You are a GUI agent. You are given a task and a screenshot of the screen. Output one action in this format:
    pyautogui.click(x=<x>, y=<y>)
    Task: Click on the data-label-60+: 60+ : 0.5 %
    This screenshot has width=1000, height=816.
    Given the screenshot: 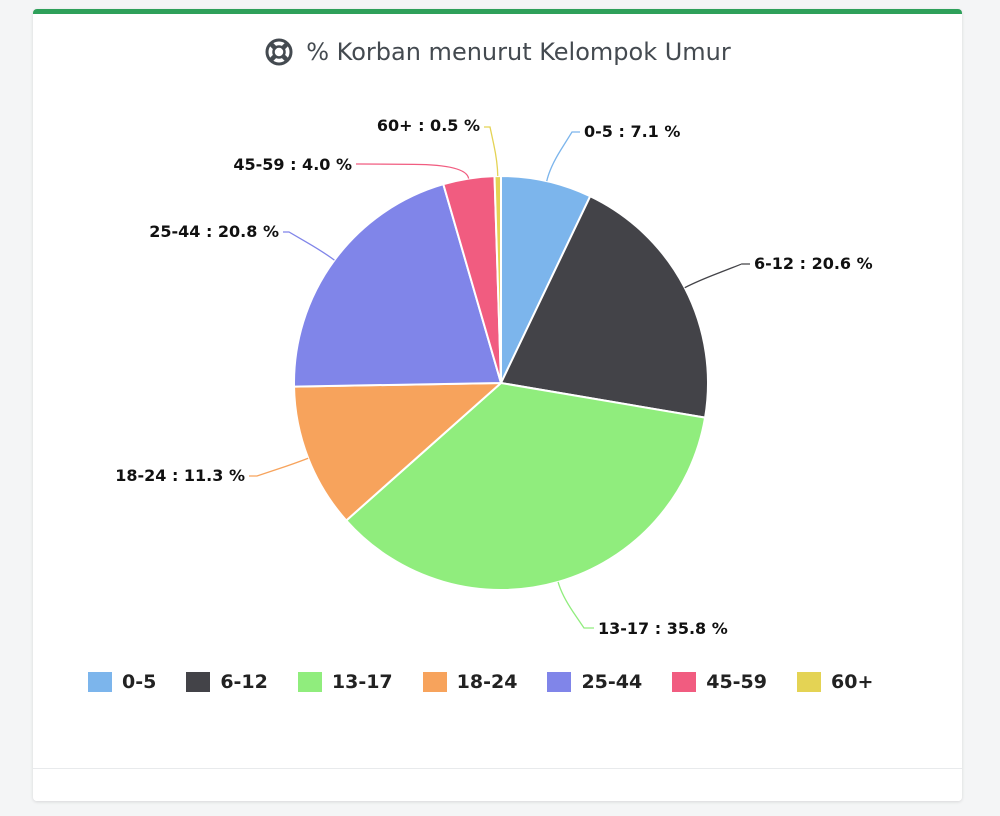 What is the action you would take?
    pyautogui.click(x=428, y=125)
    